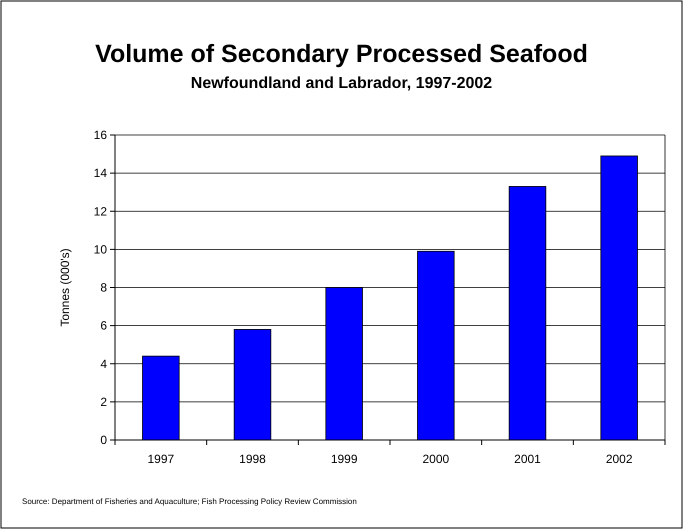 The width and height of the screenshot is (683, 529). What do you see at coordinates (528, 459) in the screenshot?
I see `x-tick-label: 2001` at bounding box center [528, 459].